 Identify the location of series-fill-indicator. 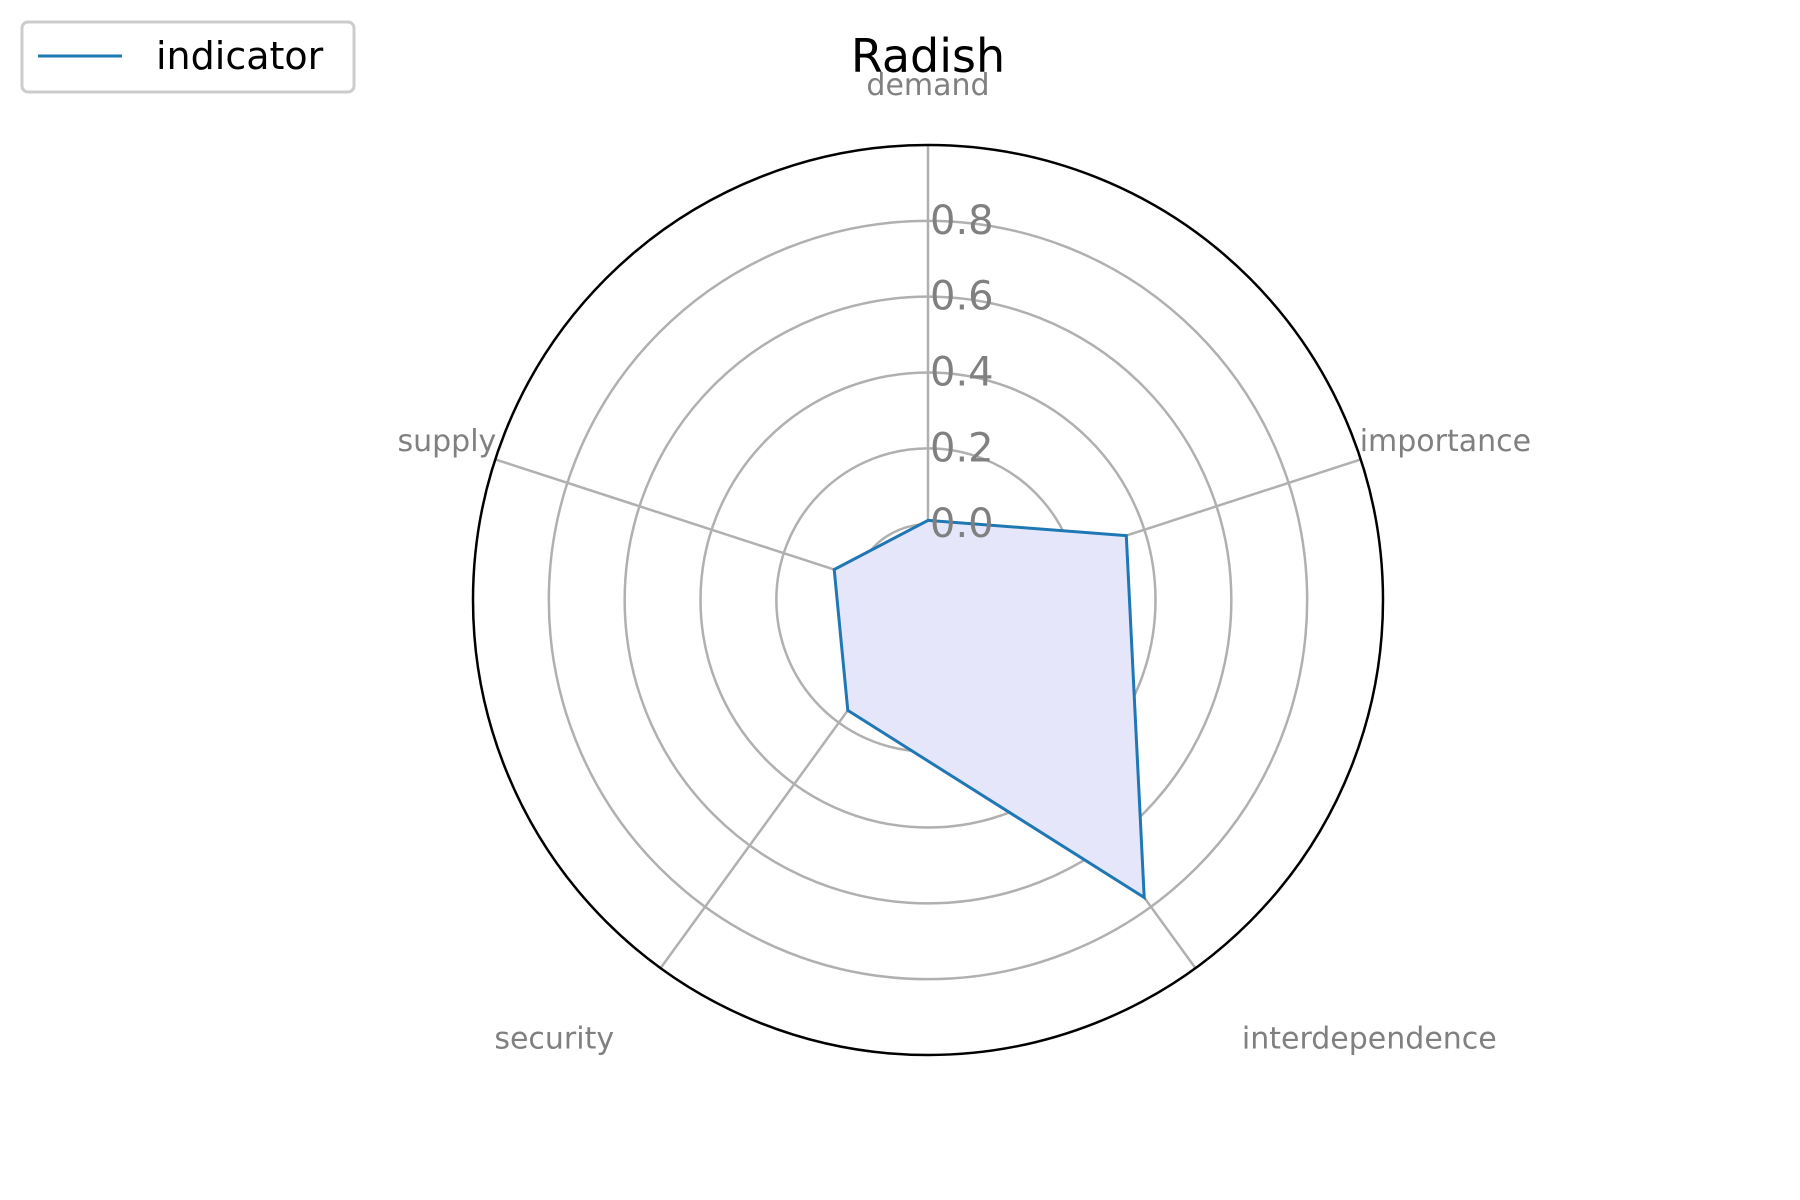
(989, 709).